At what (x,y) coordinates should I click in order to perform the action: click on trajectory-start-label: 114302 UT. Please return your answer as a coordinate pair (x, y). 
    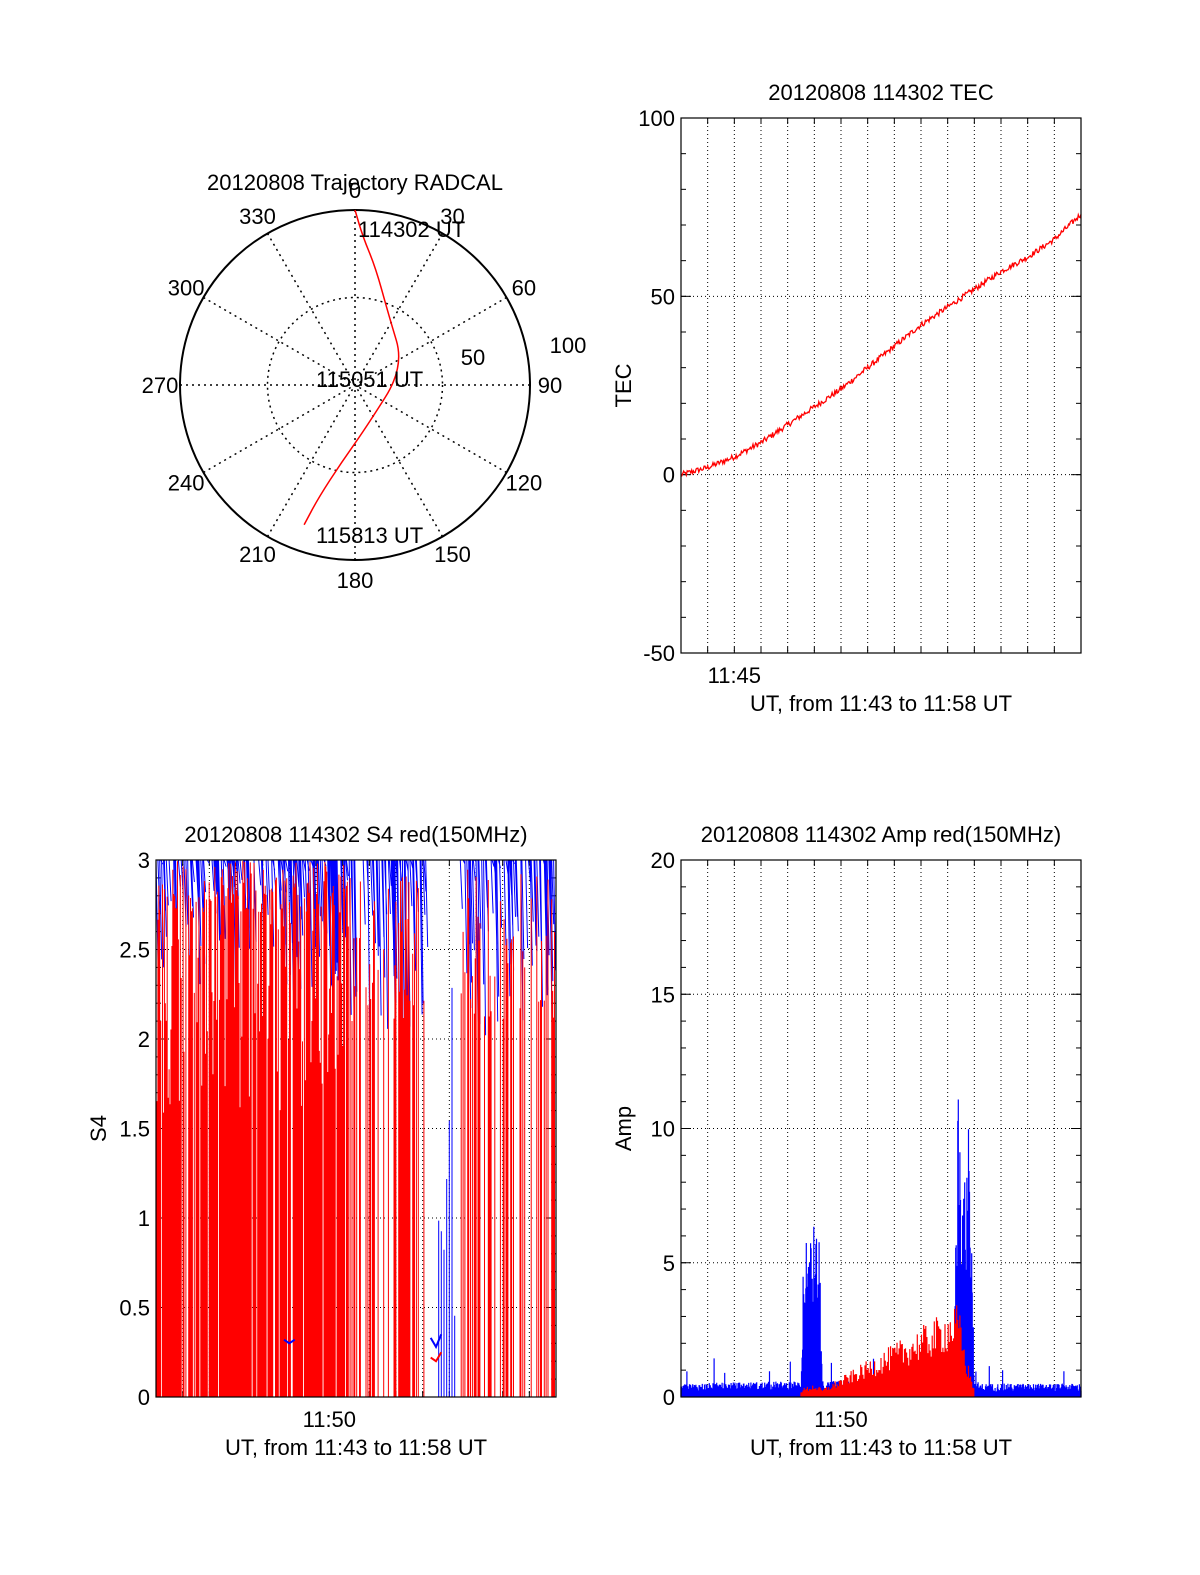
    Looking at the image, I should click on (411, 229).